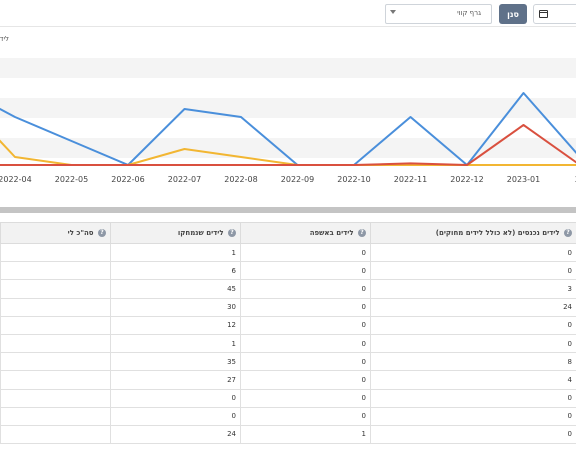 Image resolution: width=576 pixels, height=450 pixels. What do you see at coordinates (473, 289) in the screenshot?
I see `table-cell: 3` at bounding box center [473, 289].